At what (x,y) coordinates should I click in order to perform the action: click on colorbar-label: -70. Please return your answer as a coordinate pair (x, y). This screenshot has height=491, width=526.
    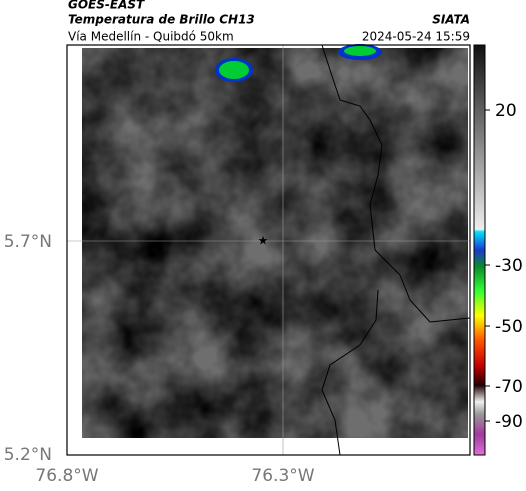
    Looking at the image, I should click on (509, 387).